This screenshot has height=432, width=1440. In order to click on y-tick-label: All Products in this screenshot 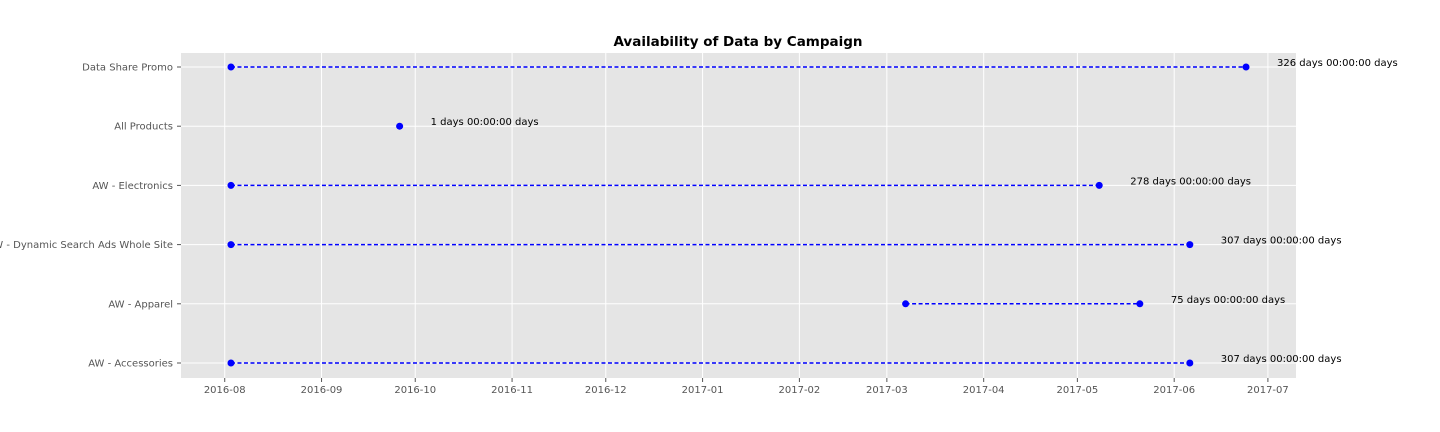, I will do `click(143, 127)`.